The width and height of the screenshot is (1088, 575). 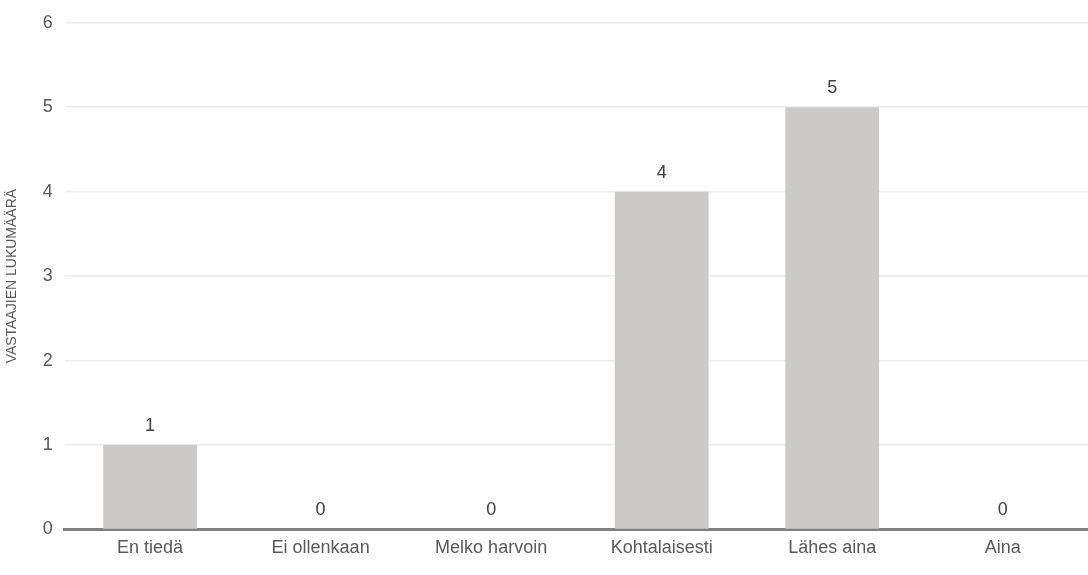 What do you see at coordinates (47, 359) in the screenshot?
I see `y-tick-label: 2` at bounding box center [47, 359].